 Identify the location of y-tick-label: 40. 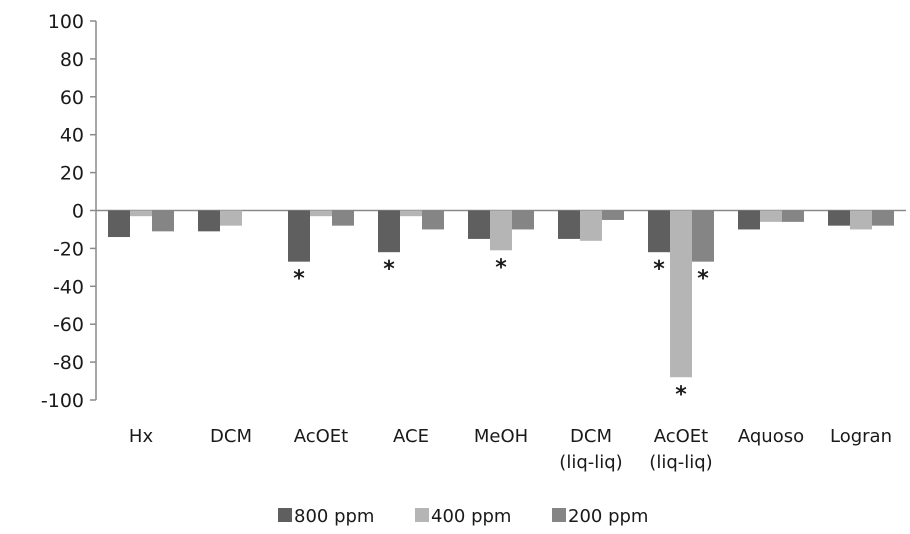
(72, 136).